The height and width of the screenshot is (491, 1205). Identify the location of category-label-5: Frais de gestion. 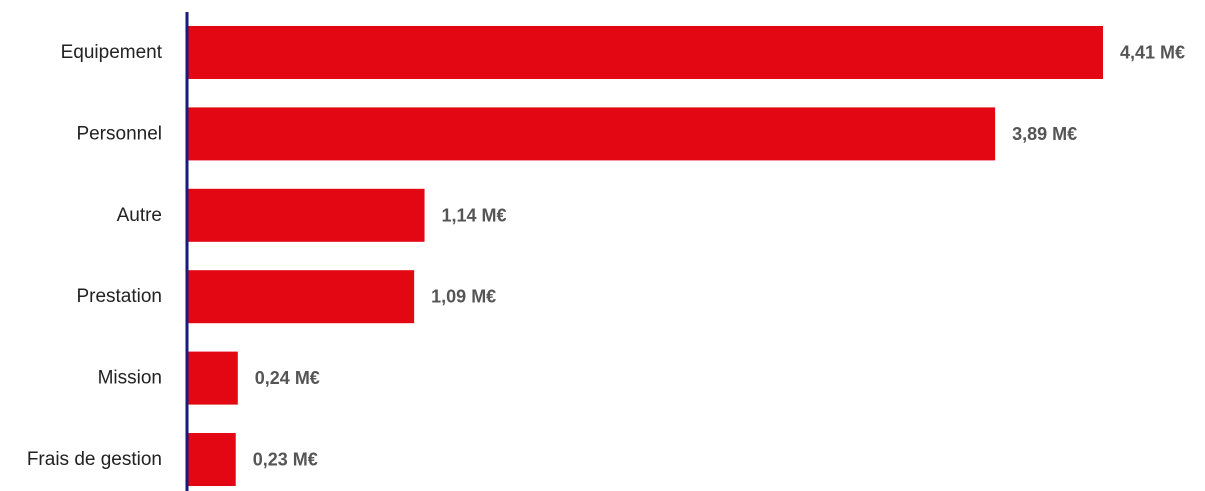
(94, 459).